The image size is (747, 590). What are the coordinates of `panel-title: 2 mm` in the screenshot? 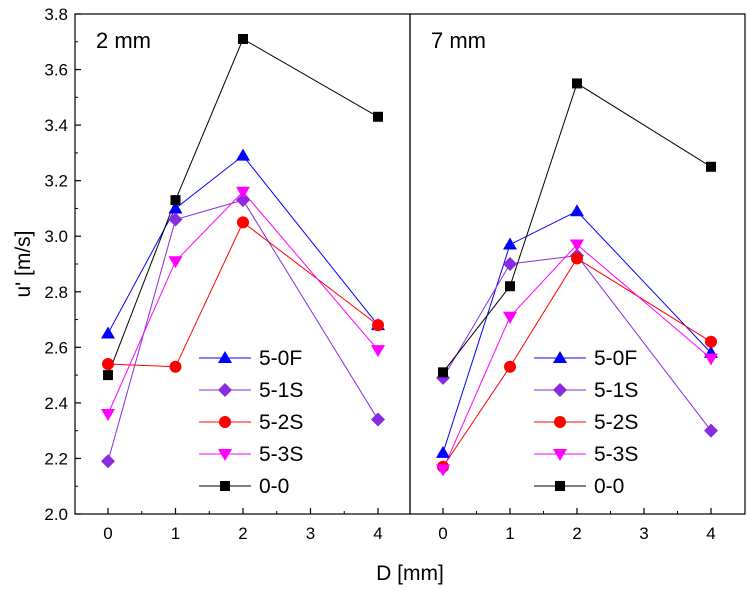 It's located at (123, 40).